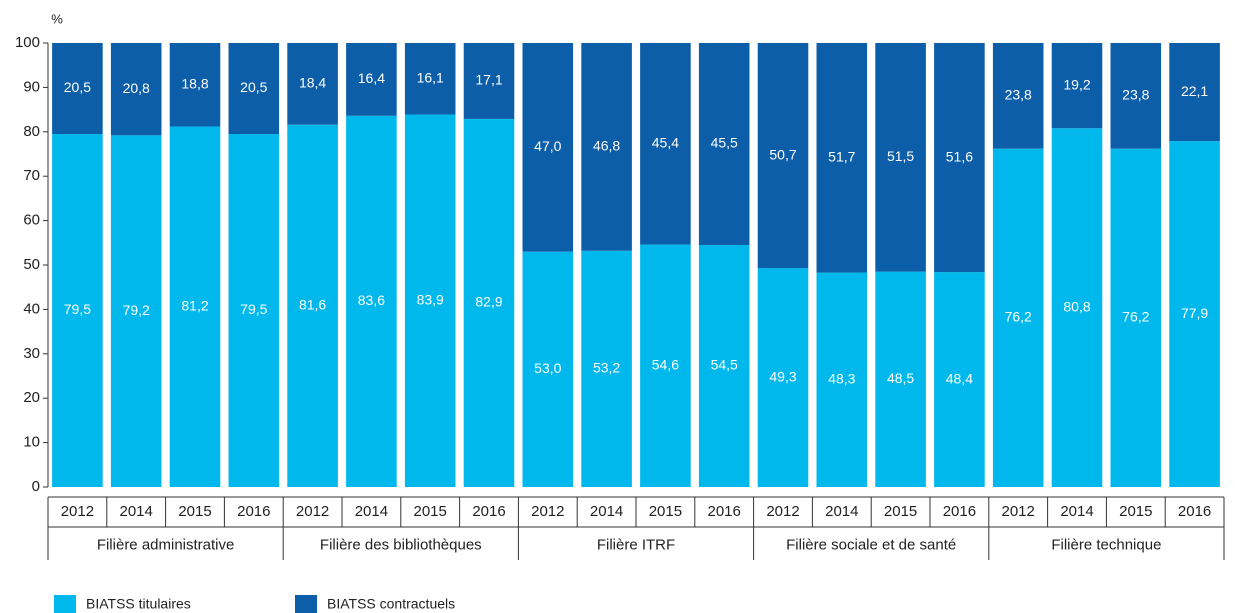 This screenshot has width=1235, height=613. Describe the element at coordinates (31, 220) in the screenshot. I see `y-tick-label: 60` at that location.